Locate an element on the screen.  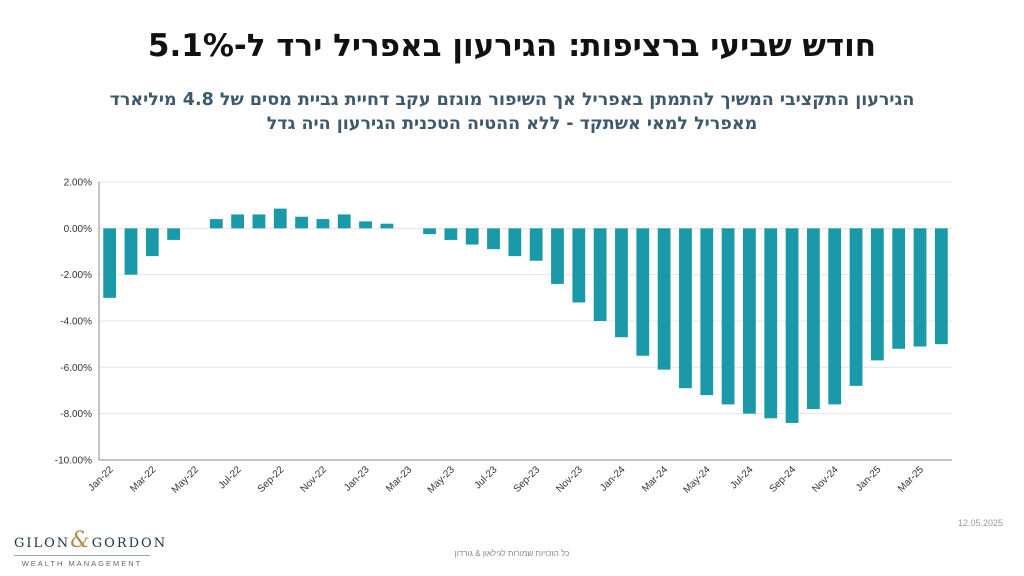
x-tick-label: Mar-22 is located at coordinates (143, 479).